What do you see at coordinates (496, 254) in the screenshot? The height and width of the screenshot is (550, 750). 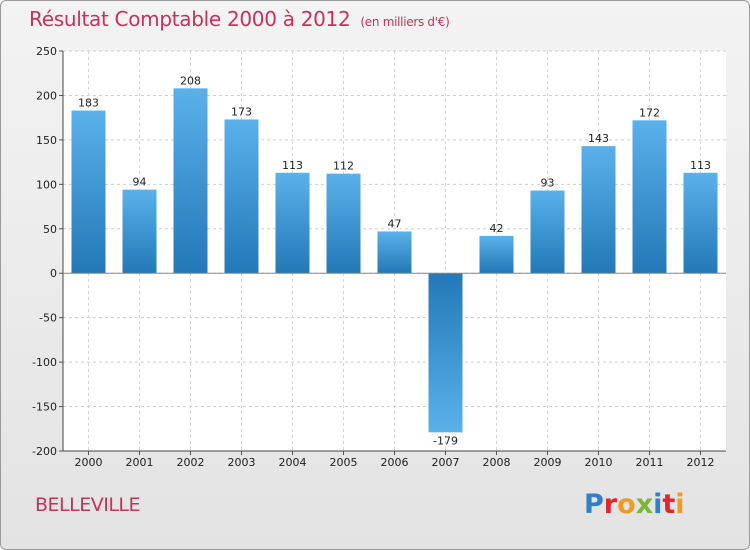 I see `bar-2008` at bounding box center [496, 254].